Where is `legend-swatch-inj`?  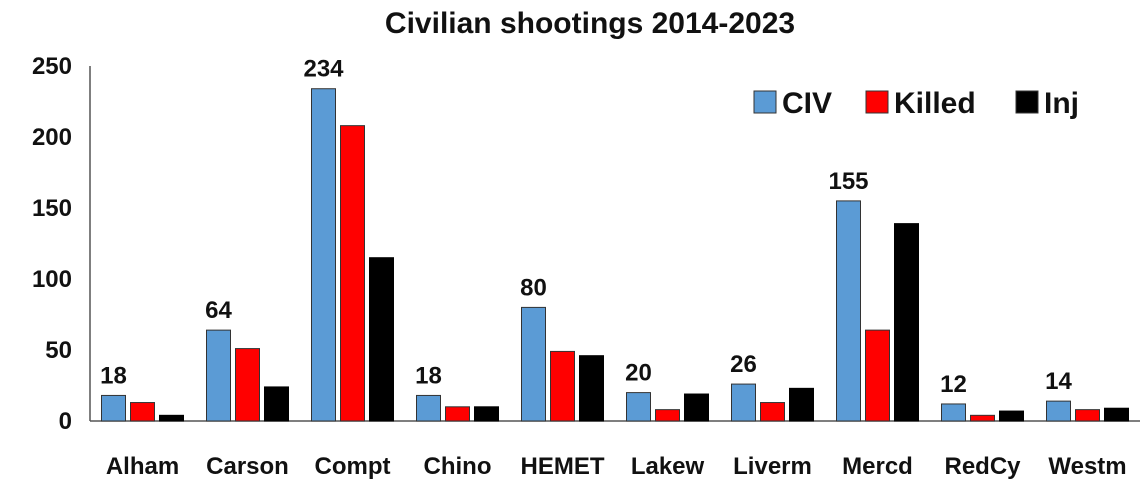 legend-swatch-inj is located at coordinates (1027, 102).